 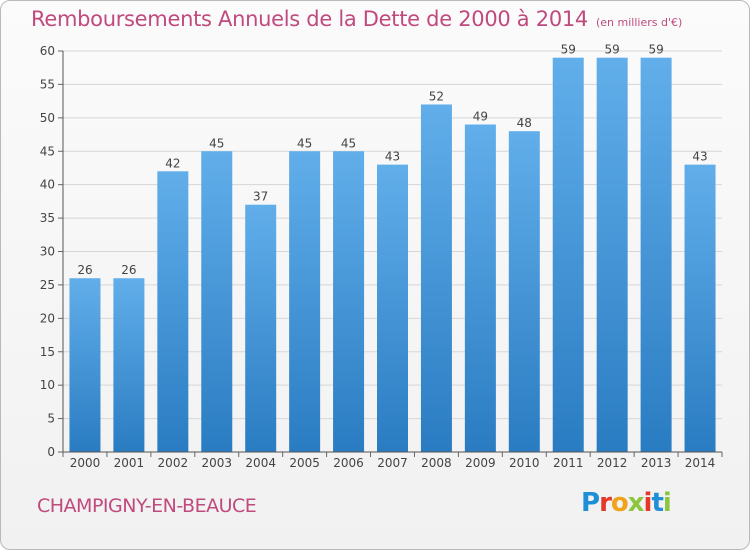 What do you see at coordinates (85, 463) in the screenshot?
I see `x-tick-label: 2000` at bounding box center [85, 463].